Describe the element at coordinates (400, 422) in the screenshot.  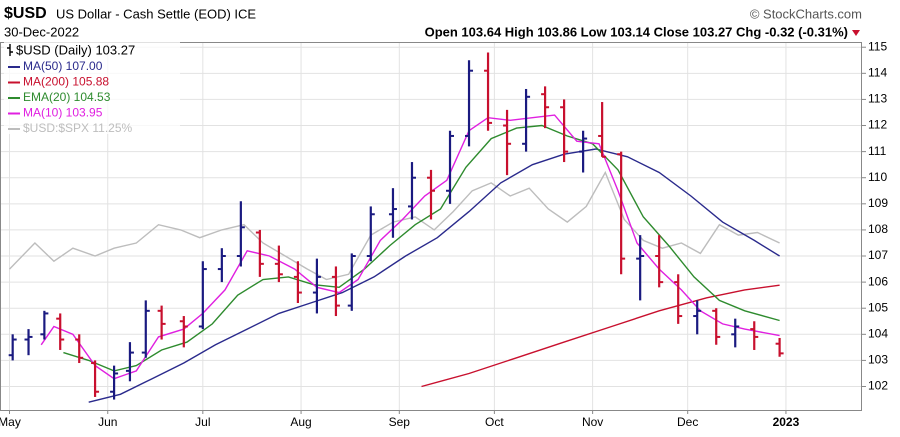
I see `x-tick-label: Sep` at that location.